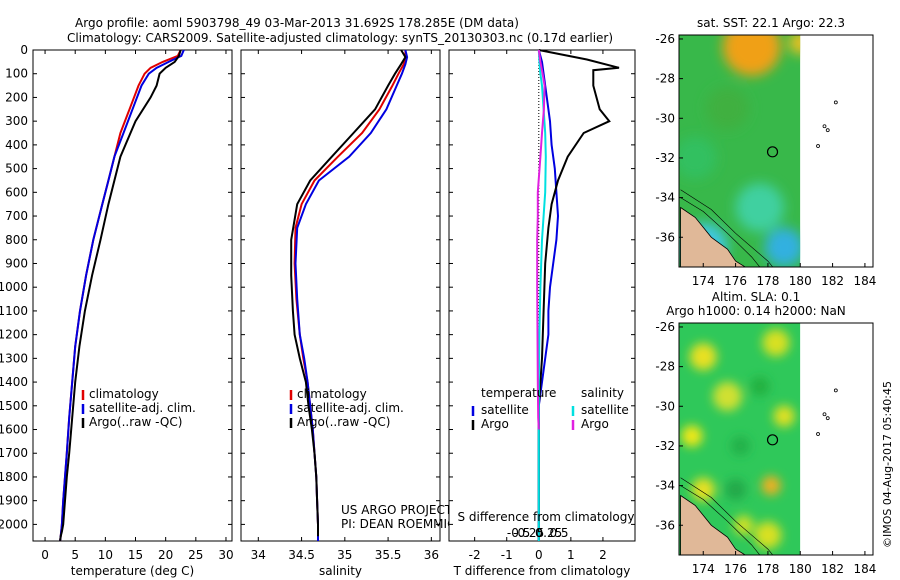 The image size is (900, 580). Describe the element at coordinates (603, 555) in the screenshot. I see `x-tick-label: 2` at that location.